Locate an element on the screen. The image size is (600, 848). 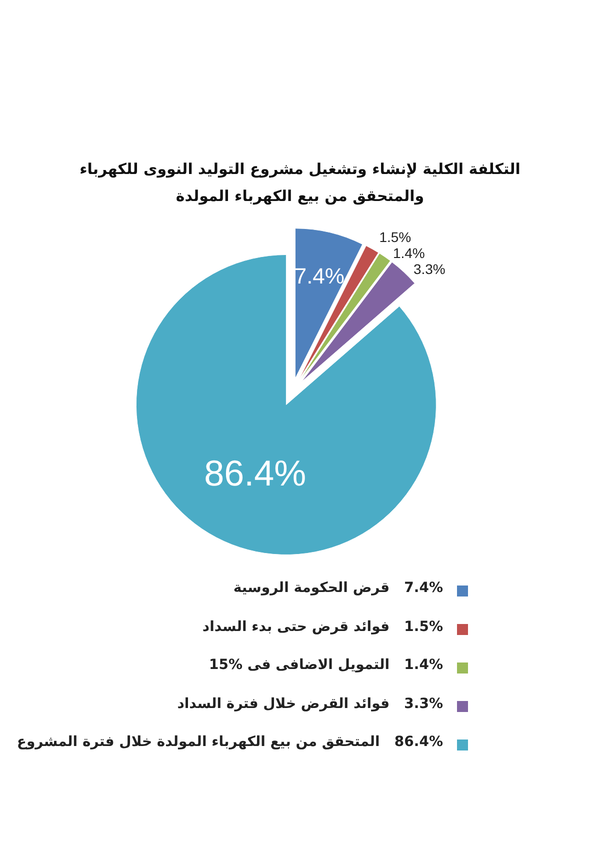
data-label: 86.4% is located at coordinates (255, 473).